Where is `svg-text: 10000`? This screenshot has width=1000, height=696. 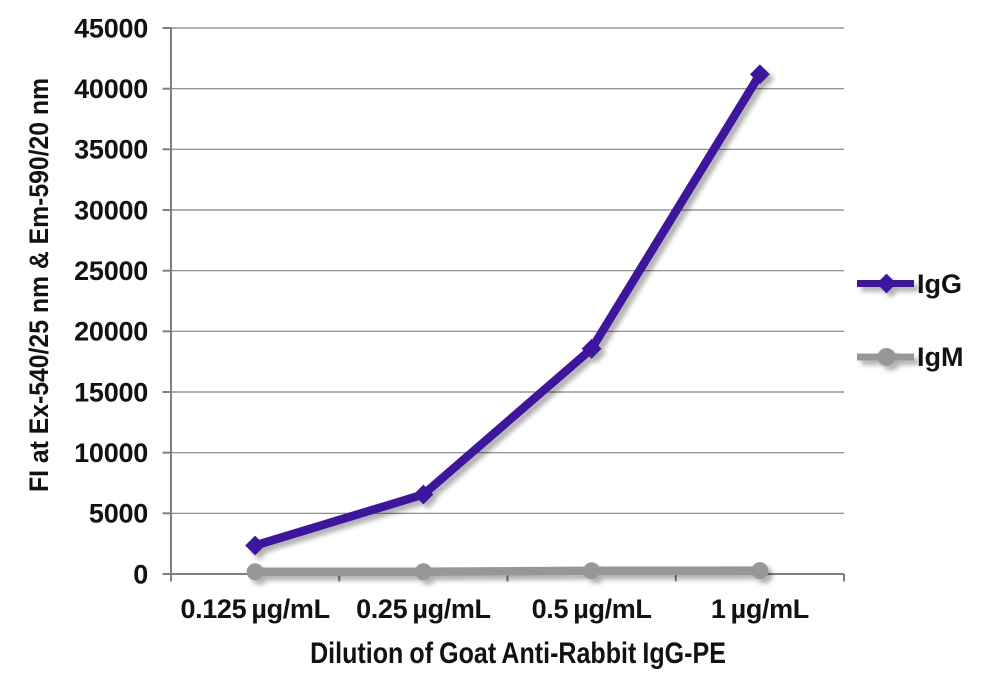 svg-text: 10000 is located at coordinates (111, 453).